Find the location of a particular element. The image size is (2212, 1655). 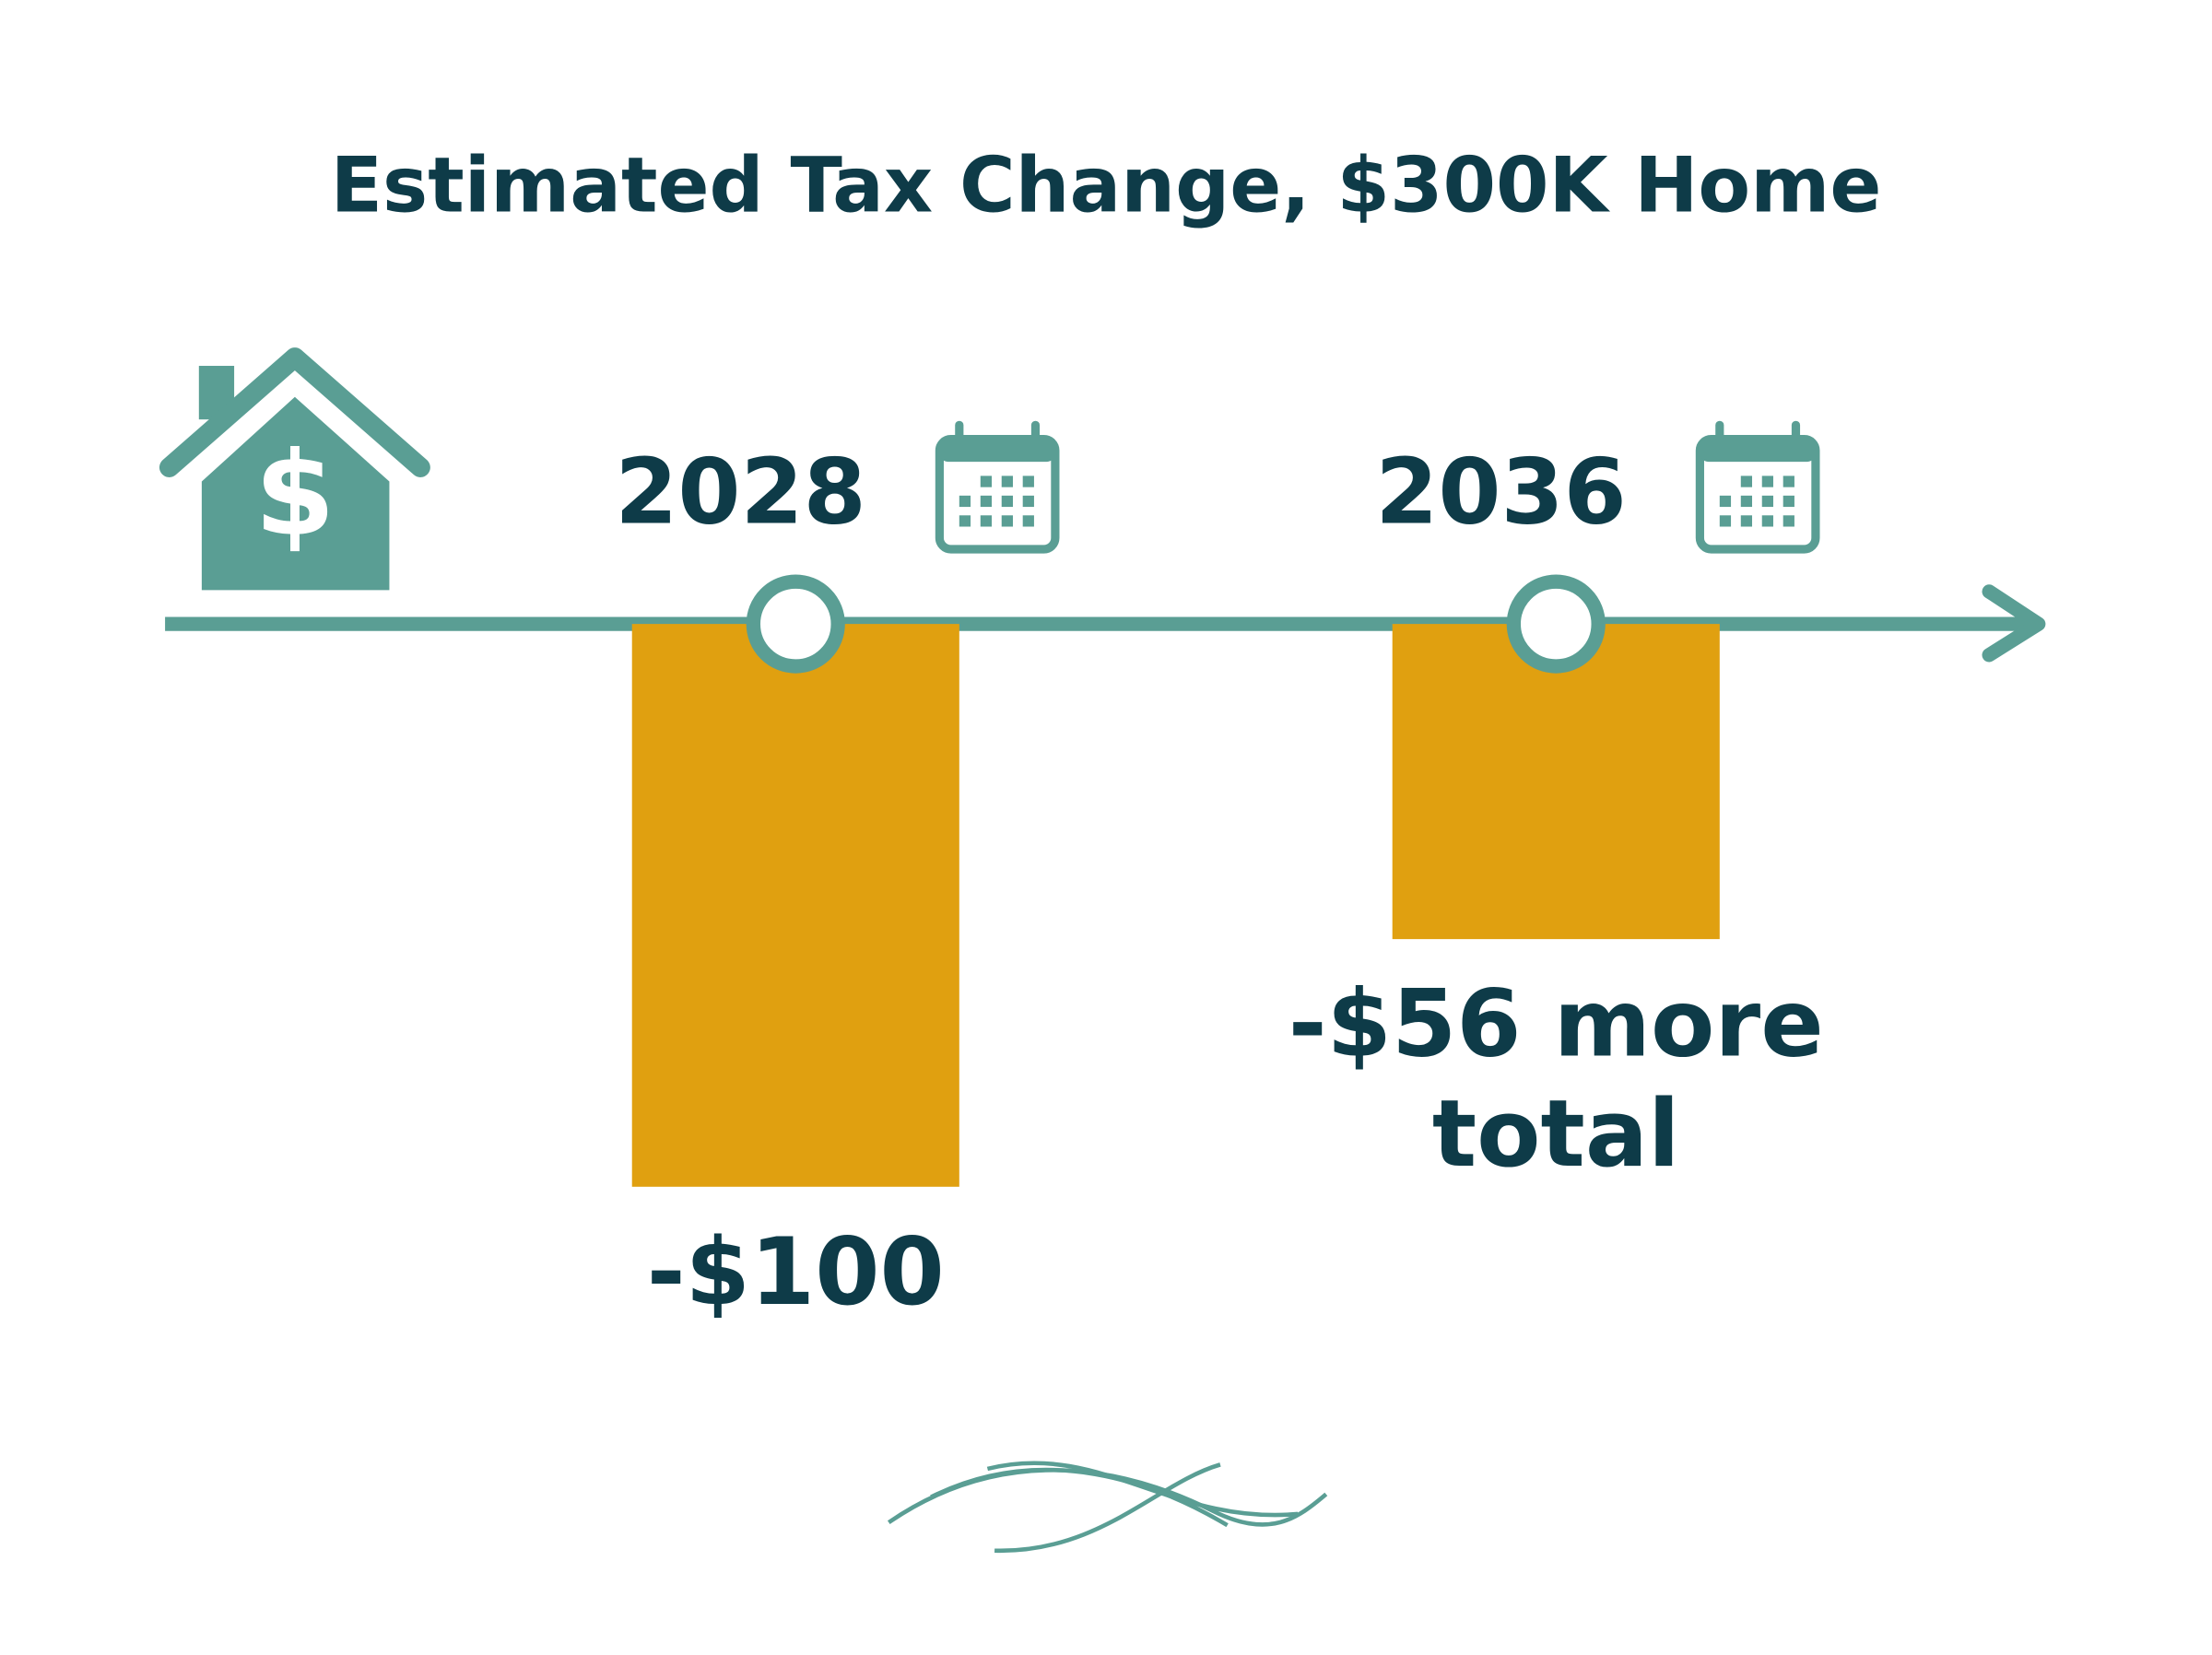

value-label: -$56 more total is located at coordinates (1556, 1079).